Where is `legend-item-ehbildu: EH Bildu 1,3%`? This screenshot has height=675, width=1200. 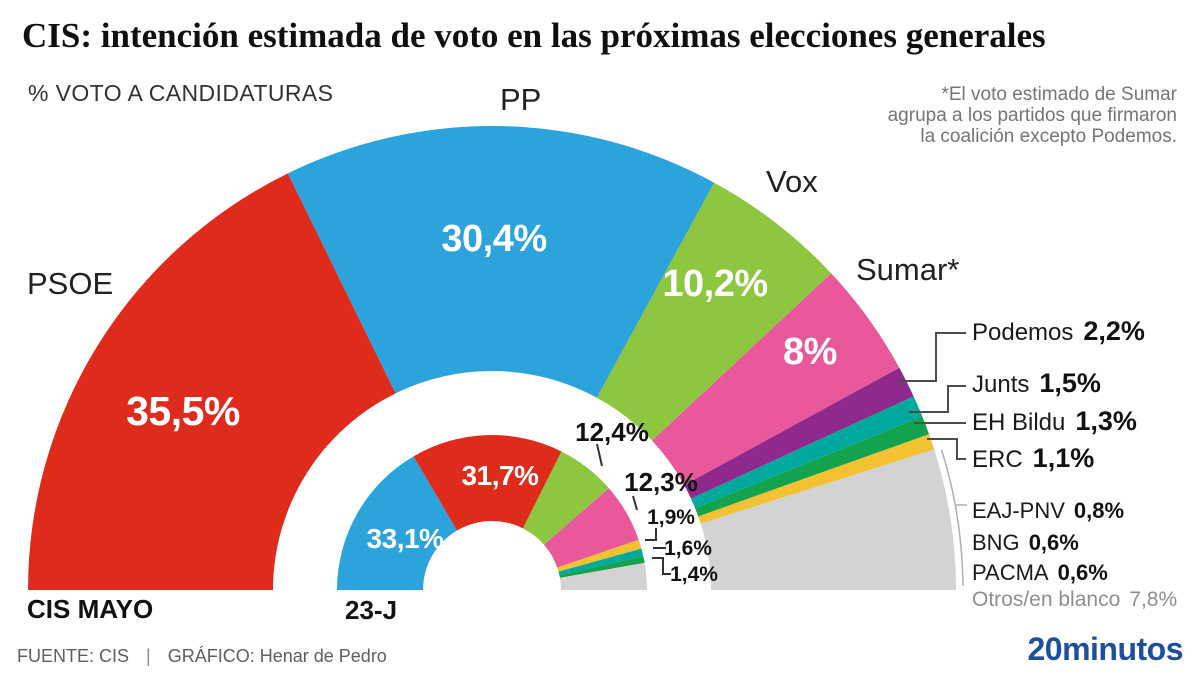
legend-item-ehbildu: EH Bildu 1,3% is located at coordinates (1054, 421).